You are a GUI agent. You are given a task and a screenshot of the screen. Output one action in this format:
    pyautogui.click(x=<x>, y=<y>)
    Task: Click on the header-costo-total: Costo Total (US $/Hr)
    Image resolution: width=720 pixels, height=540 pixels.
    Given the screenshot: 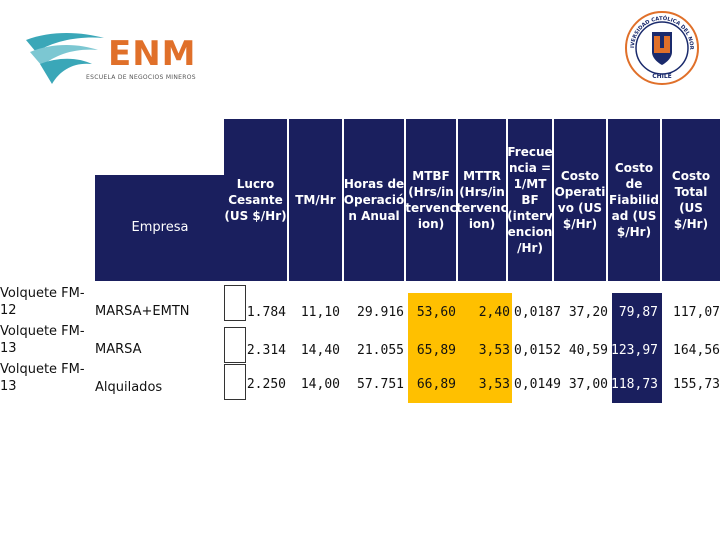 What is the action you would take?
    pyautogui.click(x=691, y=200)
    